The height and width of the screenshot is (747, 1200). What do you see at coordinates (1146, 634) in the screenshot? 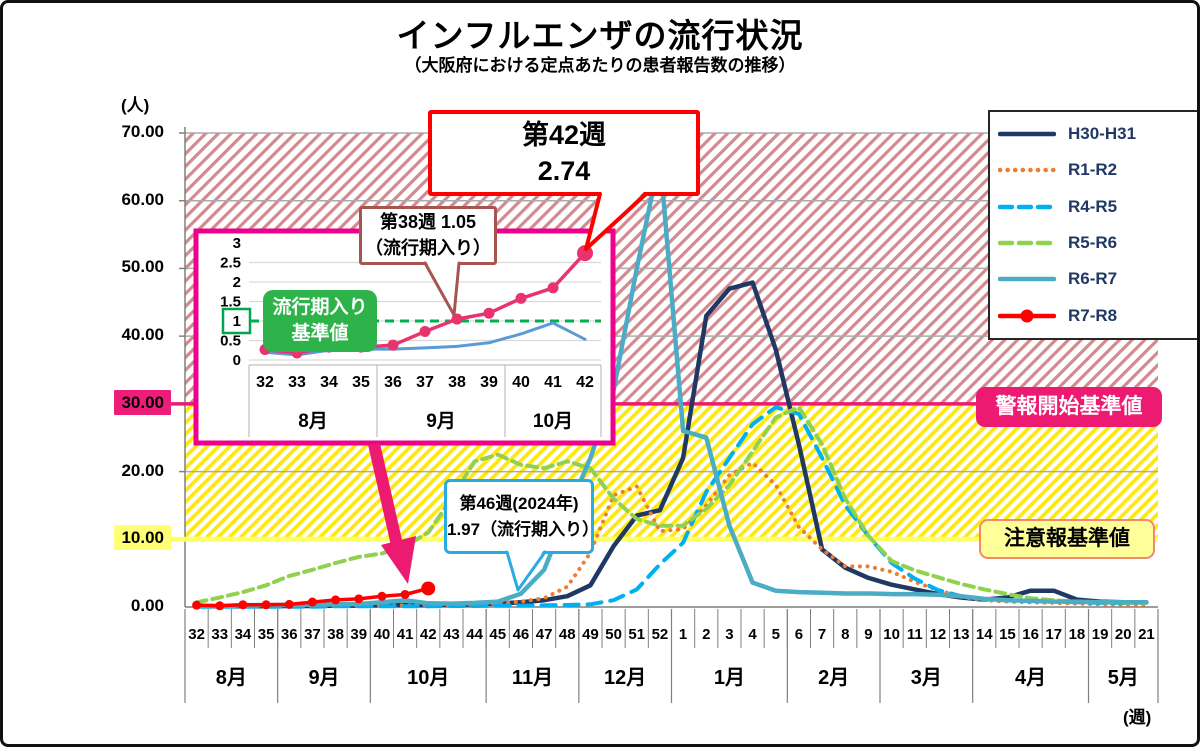
I see `week-number: 21` at bounding box center [1146, 634].